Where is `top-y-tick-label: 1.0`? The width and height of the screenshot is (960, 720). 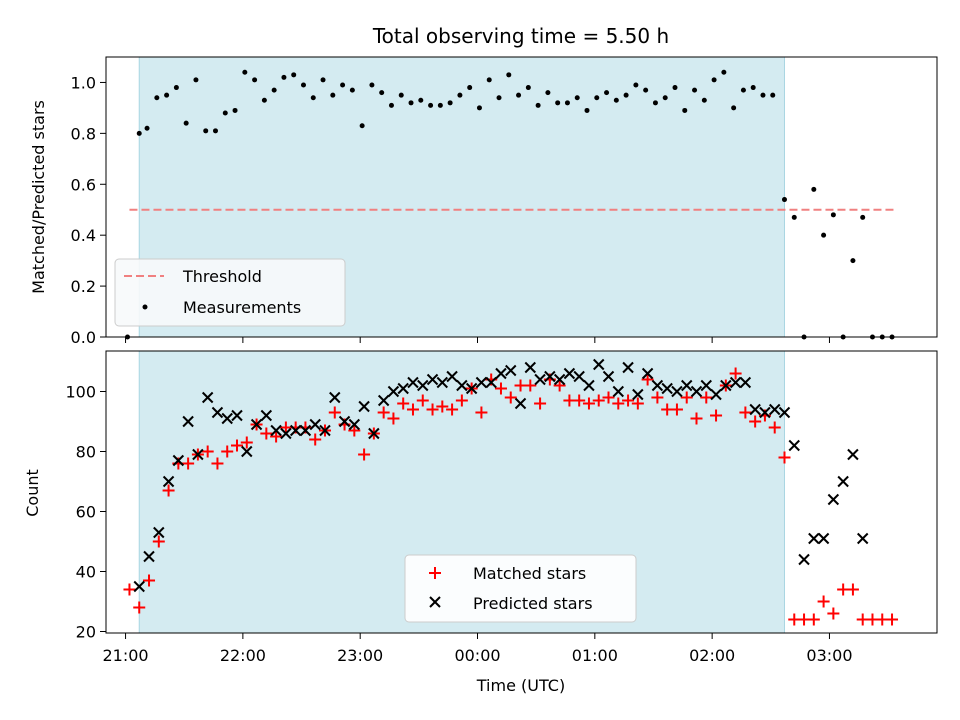
top-y-tick-label: 1.0 is located at coordinates (83, 82).